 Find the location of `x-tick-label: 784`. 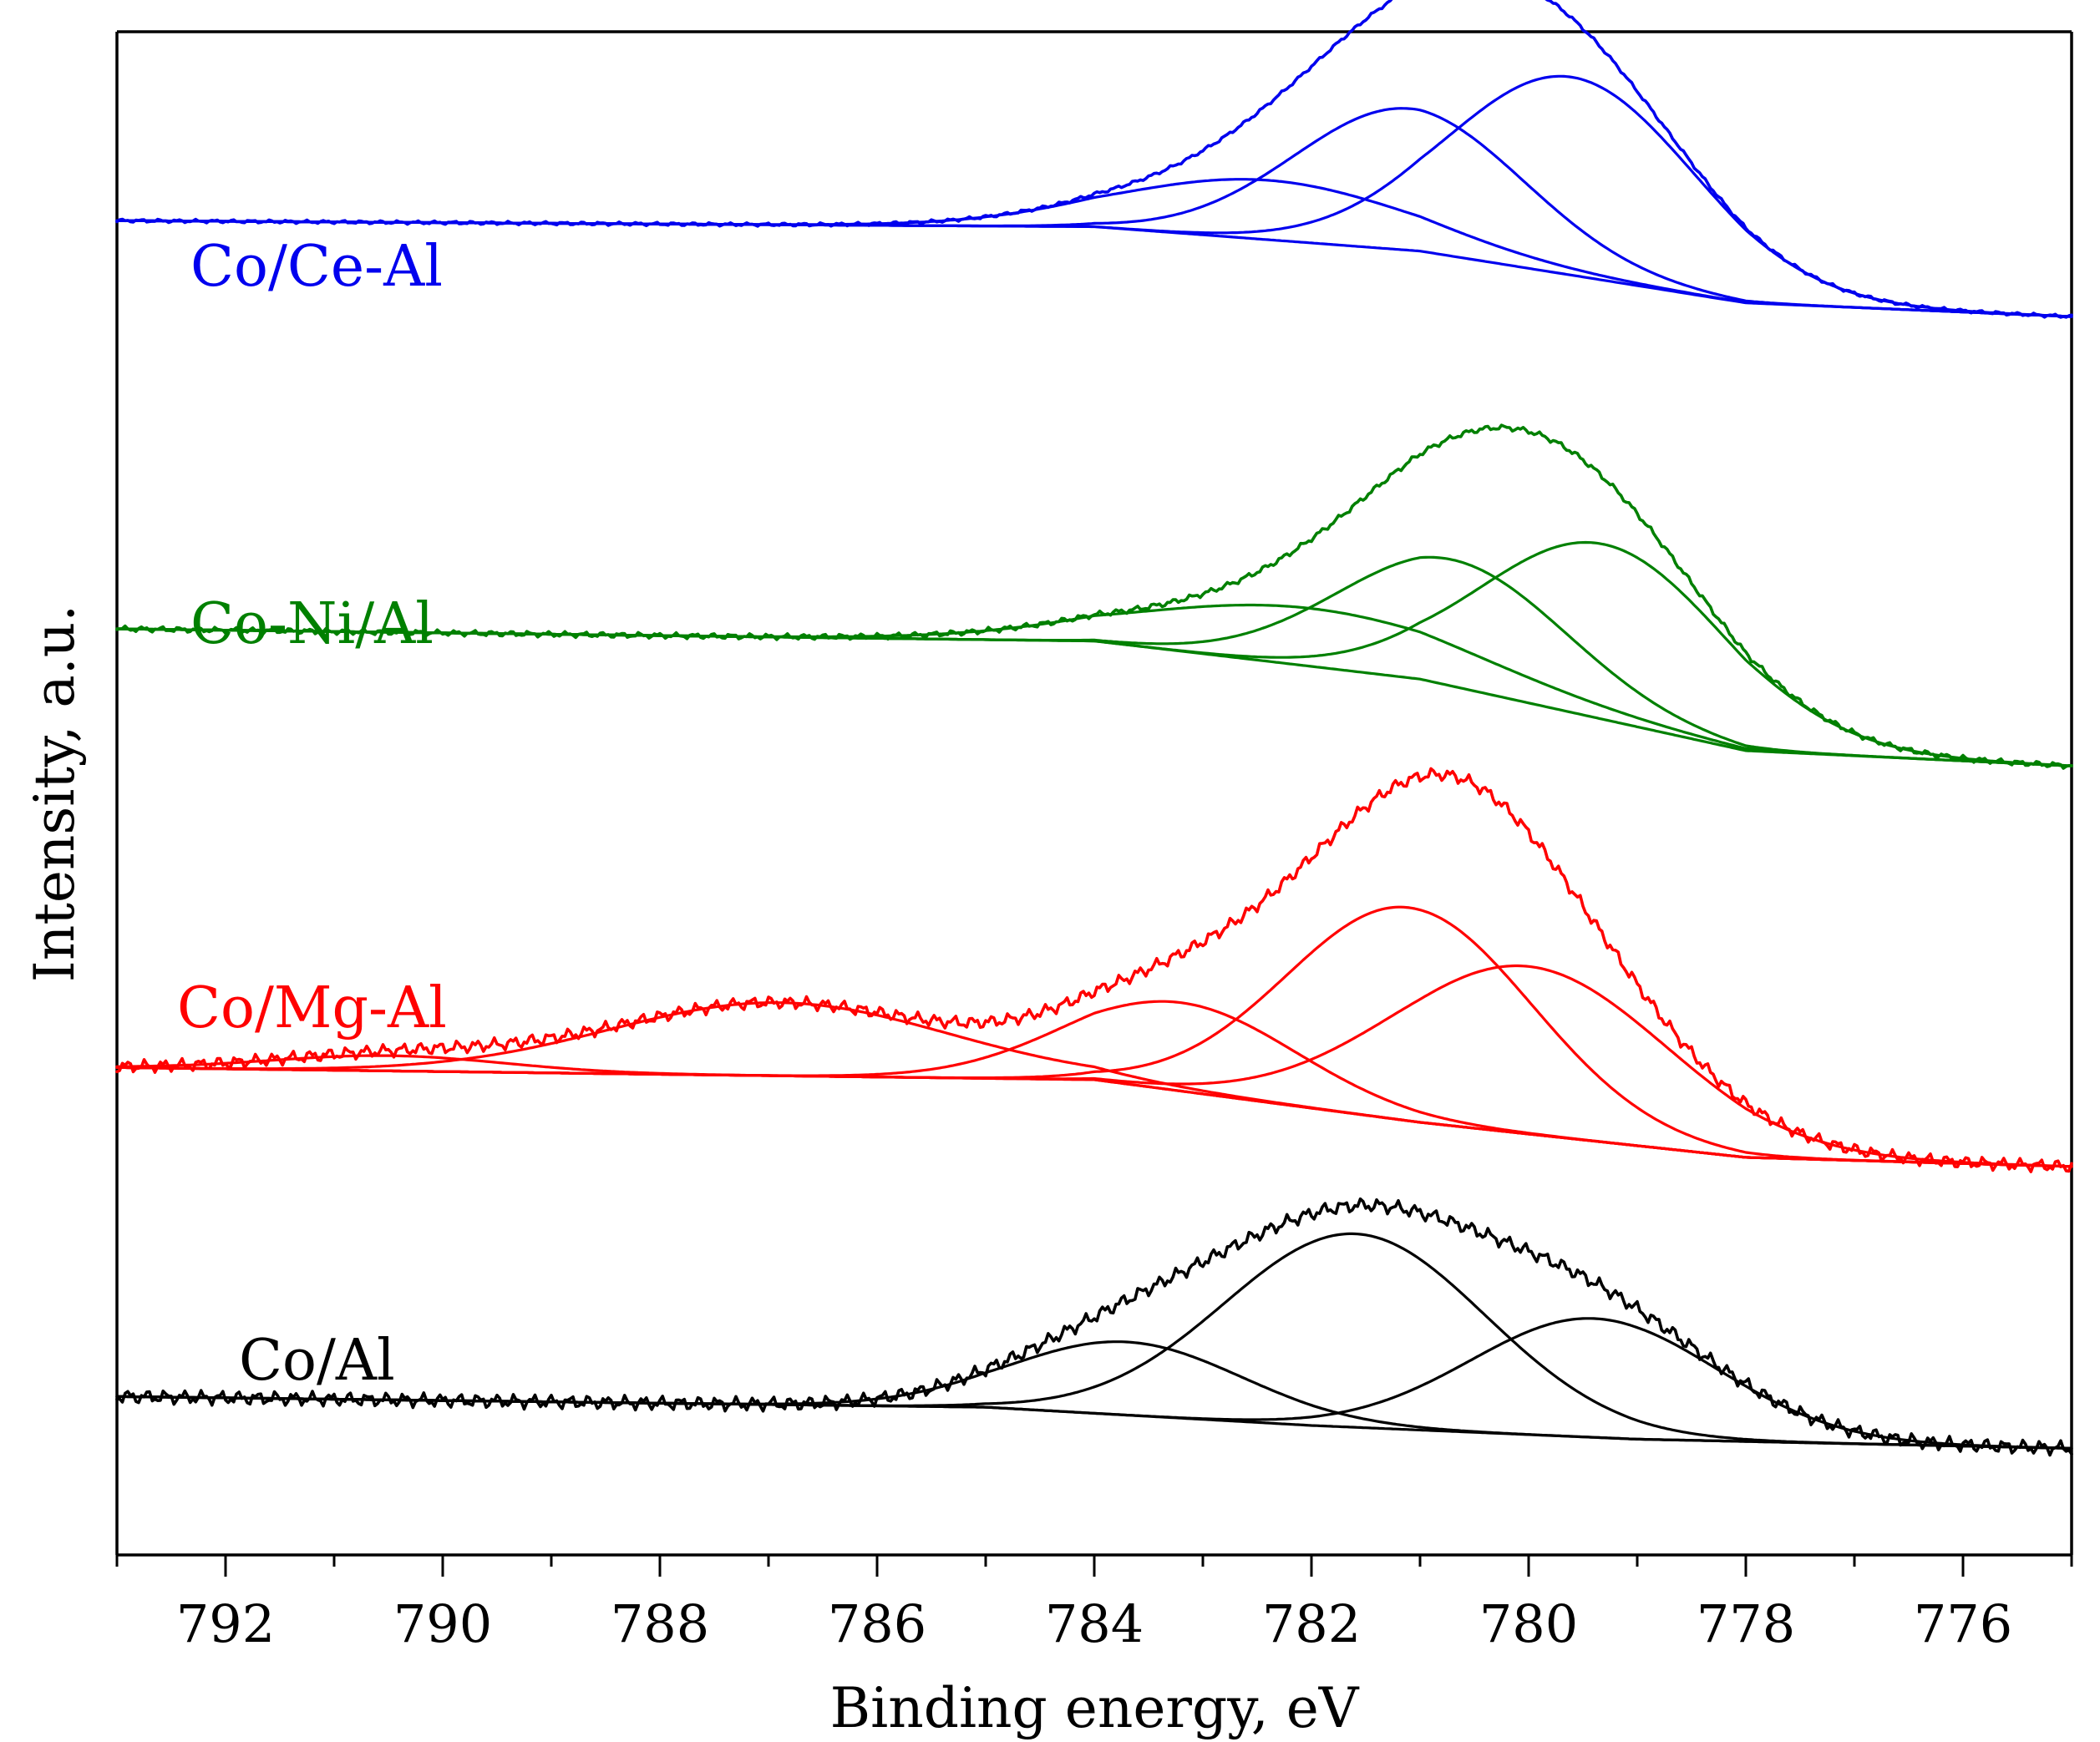

x-tick-label: 784 is located at coordinates (1094, 1623).